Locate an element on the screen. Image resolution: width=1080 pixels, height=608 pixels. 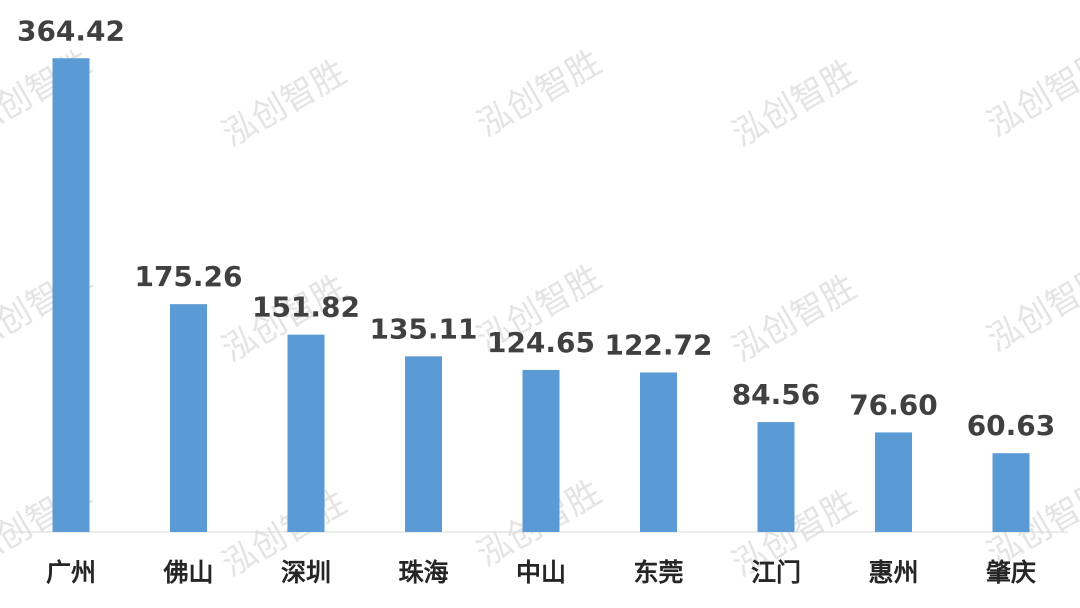
value-label: 175.26 is located at coordinates (188, 276).